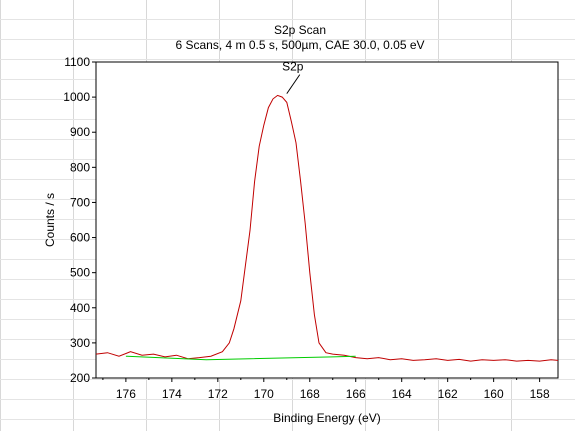 This screenshot has height=431, width=575. Describe the element at coordinates (326, 389) in the screenshot. I see `x-axis: 176 174 172 170 168 166 164 162 160 158` at that location.